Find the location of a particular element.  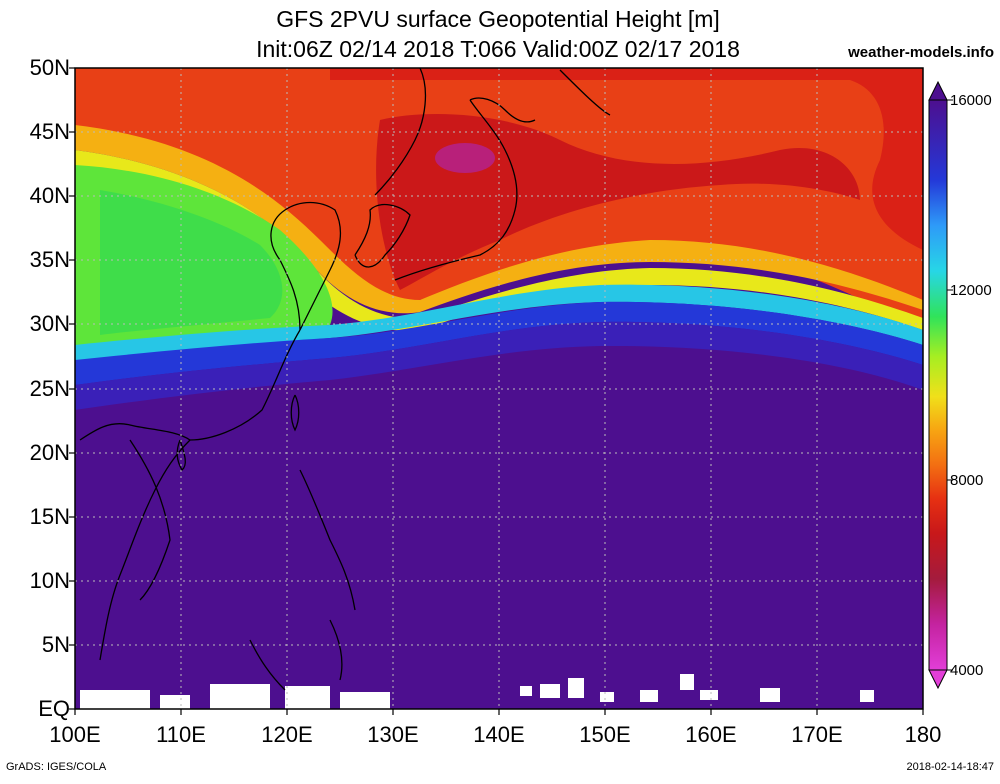

colorbar-label-12000: 12000 is located at coordinates (971, 290).